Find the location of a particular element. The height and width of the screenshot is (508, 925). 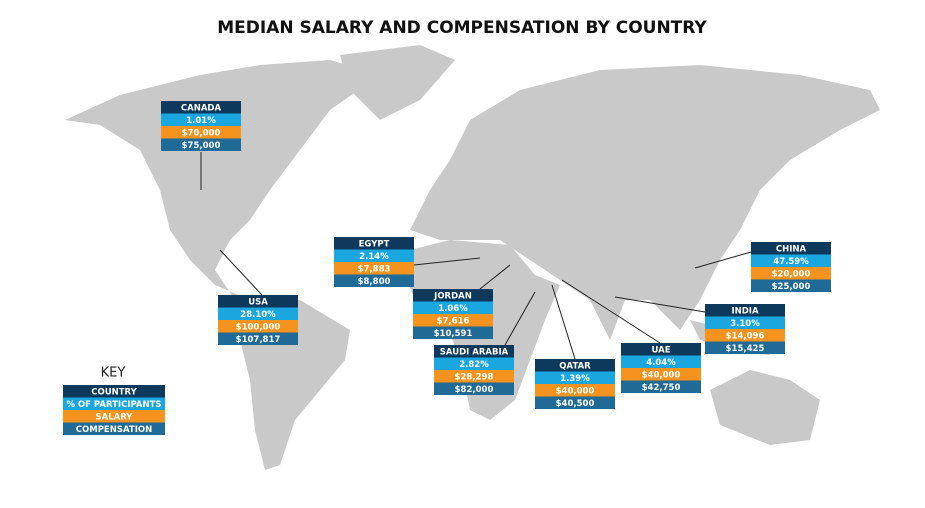

country-box: SAUDI ARABIA 2.82% $28,298 $82,000 is located at coordinates (474, 370).